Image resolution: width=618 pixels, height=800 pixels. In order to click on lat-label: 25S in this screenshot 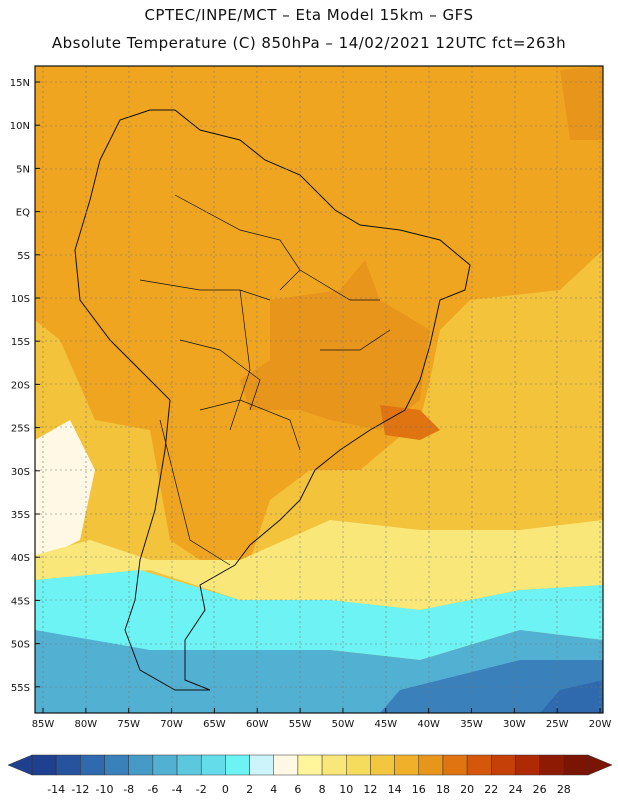, I will do `click(20, 429)`.